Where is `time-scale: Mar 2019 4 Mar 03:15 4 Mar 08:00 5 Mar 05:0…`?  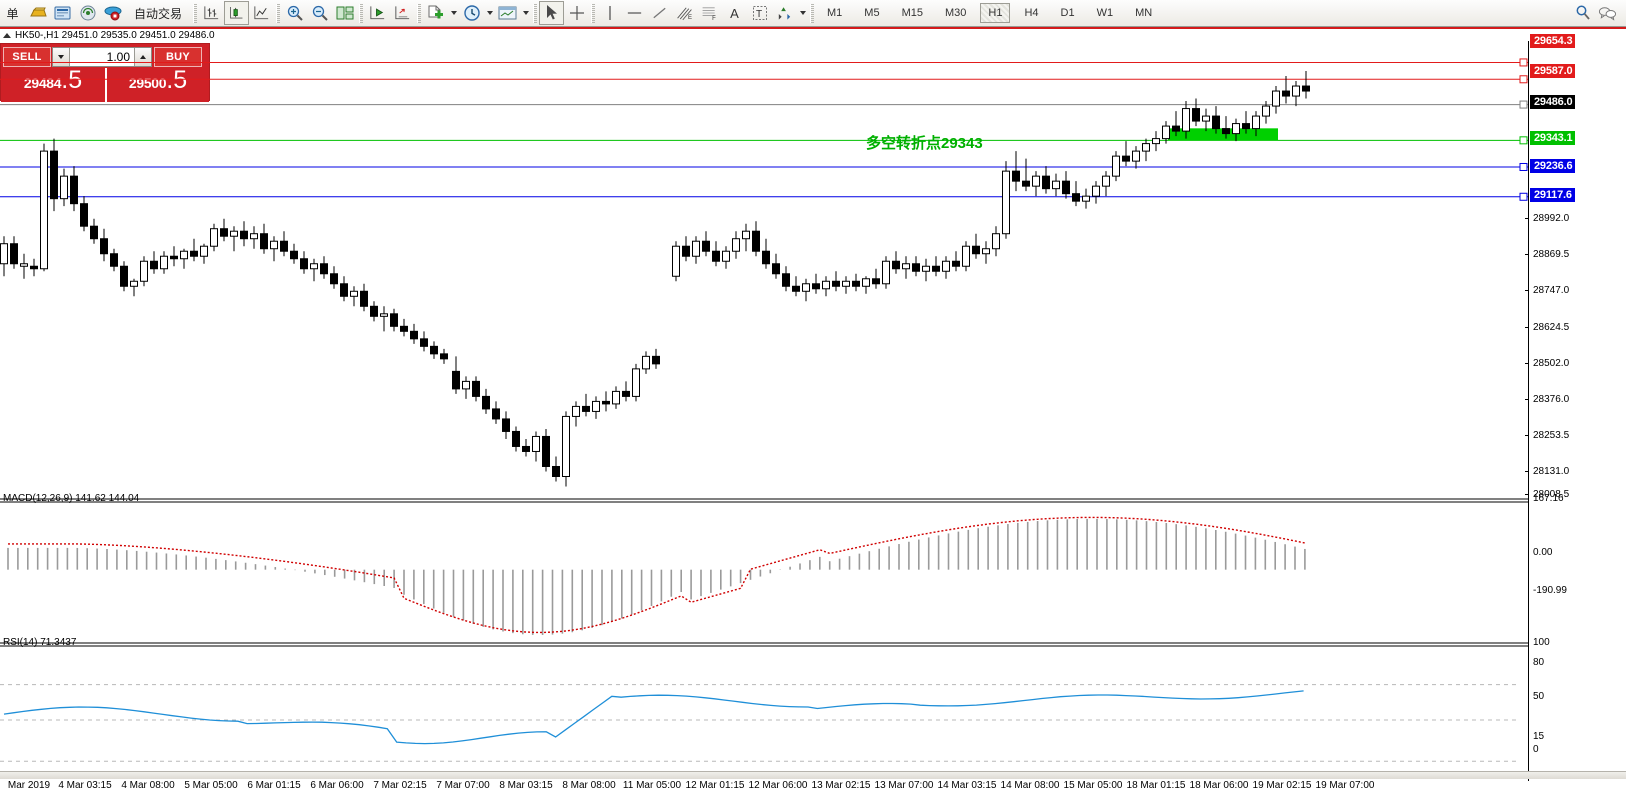
time-scale: Mar 2019 4 Mar 03:15 4 Mar 08:00 5 Mar 05:0… is located at coordinates (764, 791).